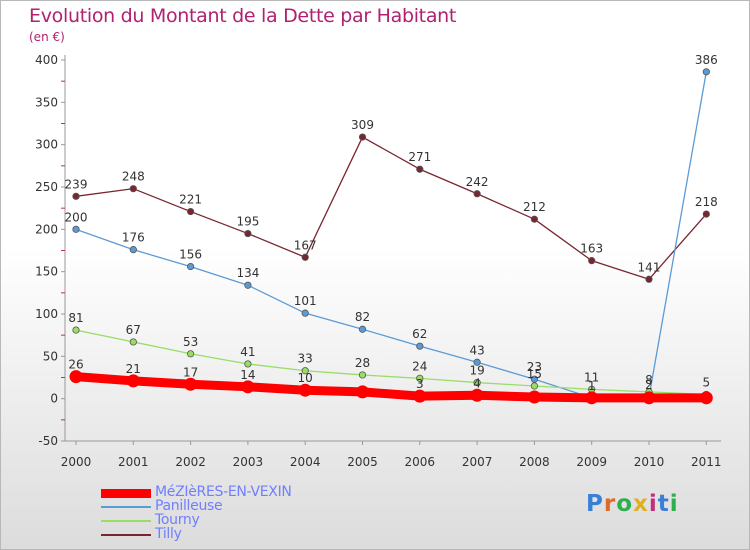  I want to click on y-tick-label: 400, so click(46, 60).